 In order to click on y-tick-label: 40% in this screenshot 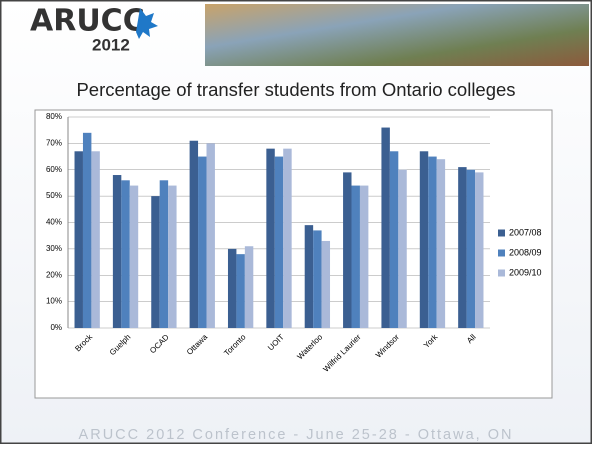, I will do `click(54, 222)`.